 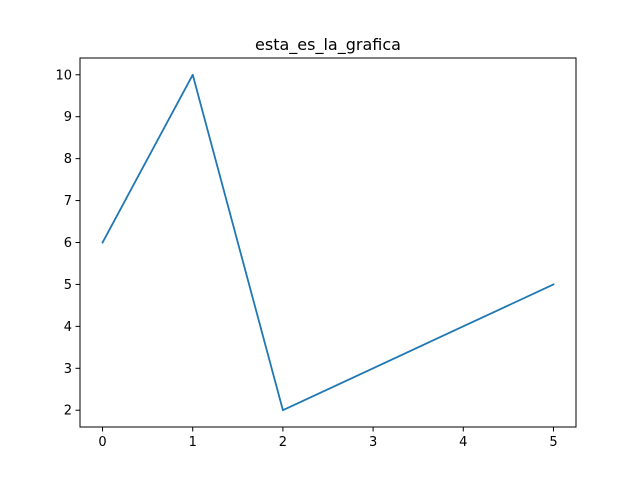 I want to click on x-tick-label-1: 1, so click(x=193, y=442).